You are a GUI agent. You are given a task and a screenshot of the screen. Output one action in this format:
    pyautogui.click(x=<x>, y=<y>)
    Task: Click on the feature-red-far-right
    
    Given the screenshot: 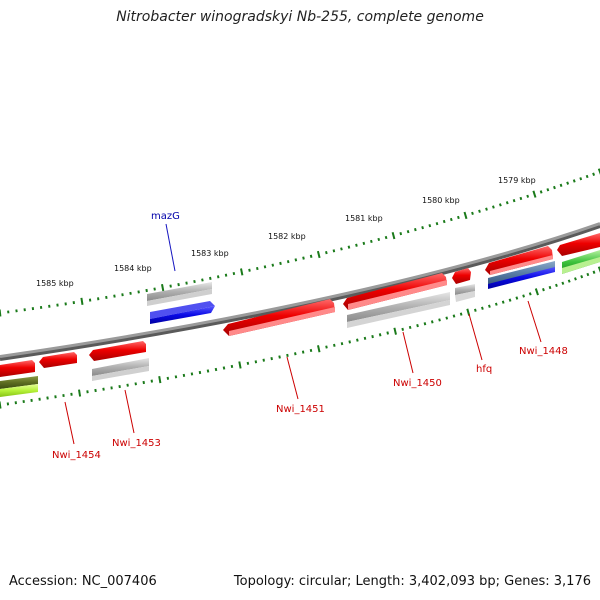 What is the action you would take?
    pyautogui.click(x=578, y=244)
    